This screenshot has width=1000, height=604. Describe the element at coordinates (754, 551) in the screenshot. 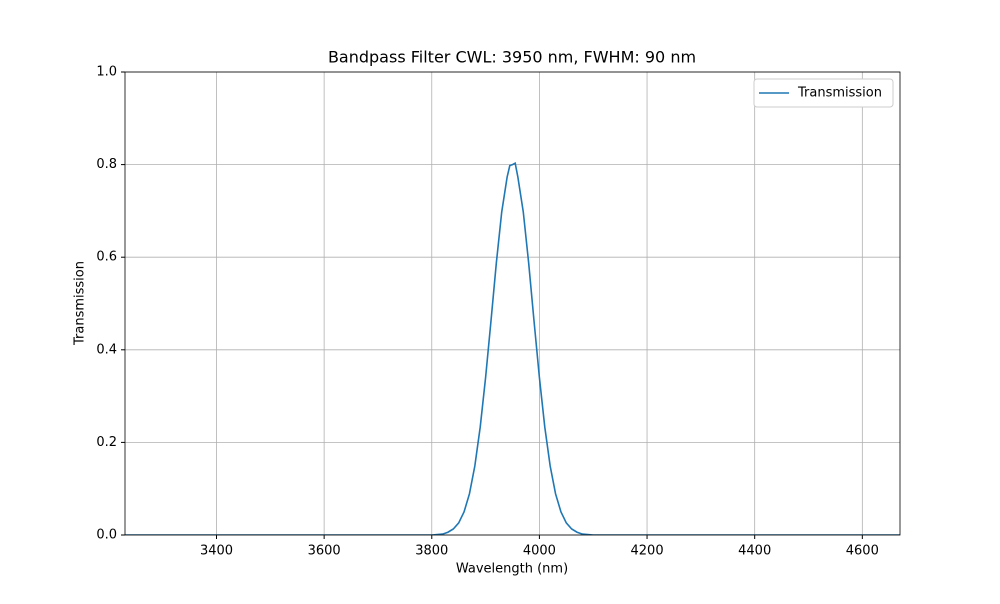

I see `x-tick-label: 4400` at that location.